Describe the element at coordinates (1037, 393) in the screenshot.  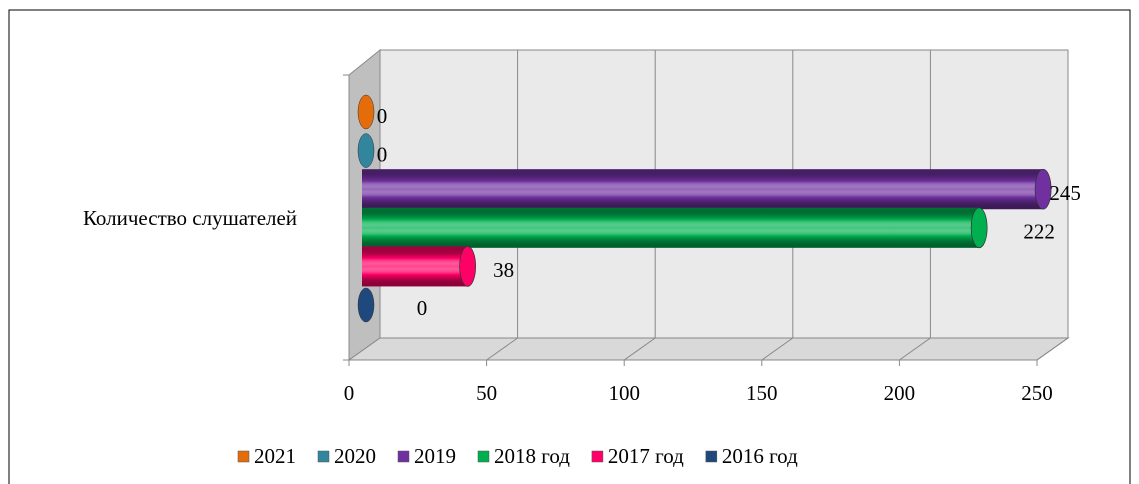
I see `x-tick-label: 250` at that location.